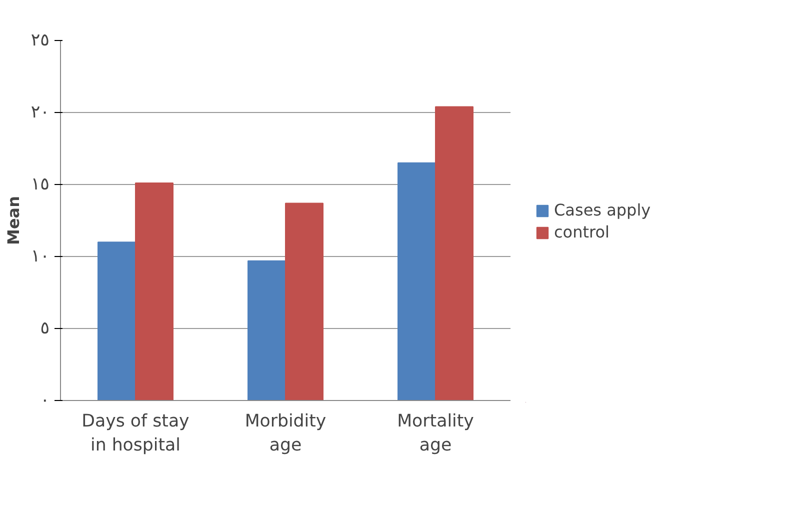 The image size is (809, 516). I want to click on y-axis-title: Mean, so click(13, 220).